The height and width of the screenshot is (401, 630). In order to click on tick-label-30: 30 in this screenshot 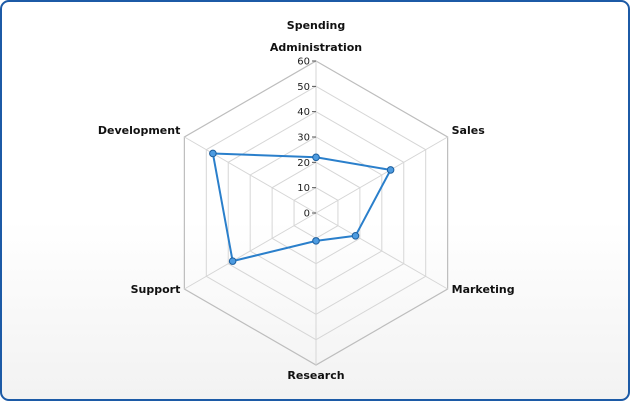, I will do `click(303, 138)`.